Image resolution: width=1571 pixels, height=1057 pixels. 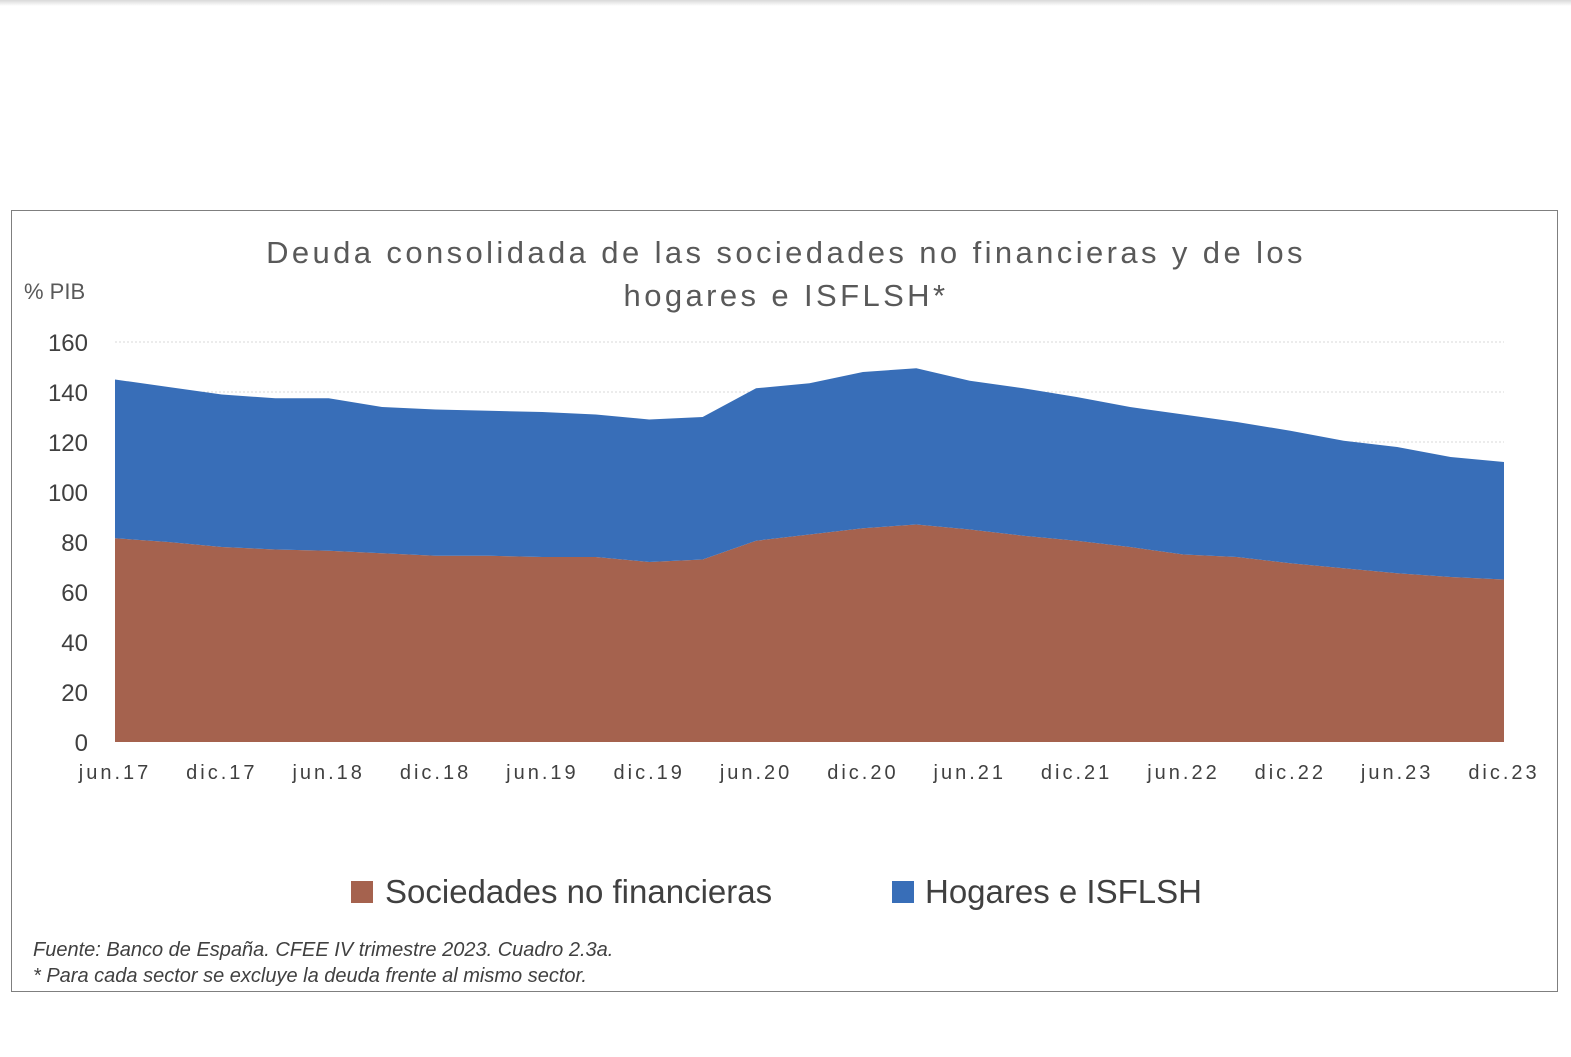 What do you see at coordinates (115, 773) in the screenshot?
I see `x-tick-label-jun-17: jun.17` at bounding box center [115, 773].